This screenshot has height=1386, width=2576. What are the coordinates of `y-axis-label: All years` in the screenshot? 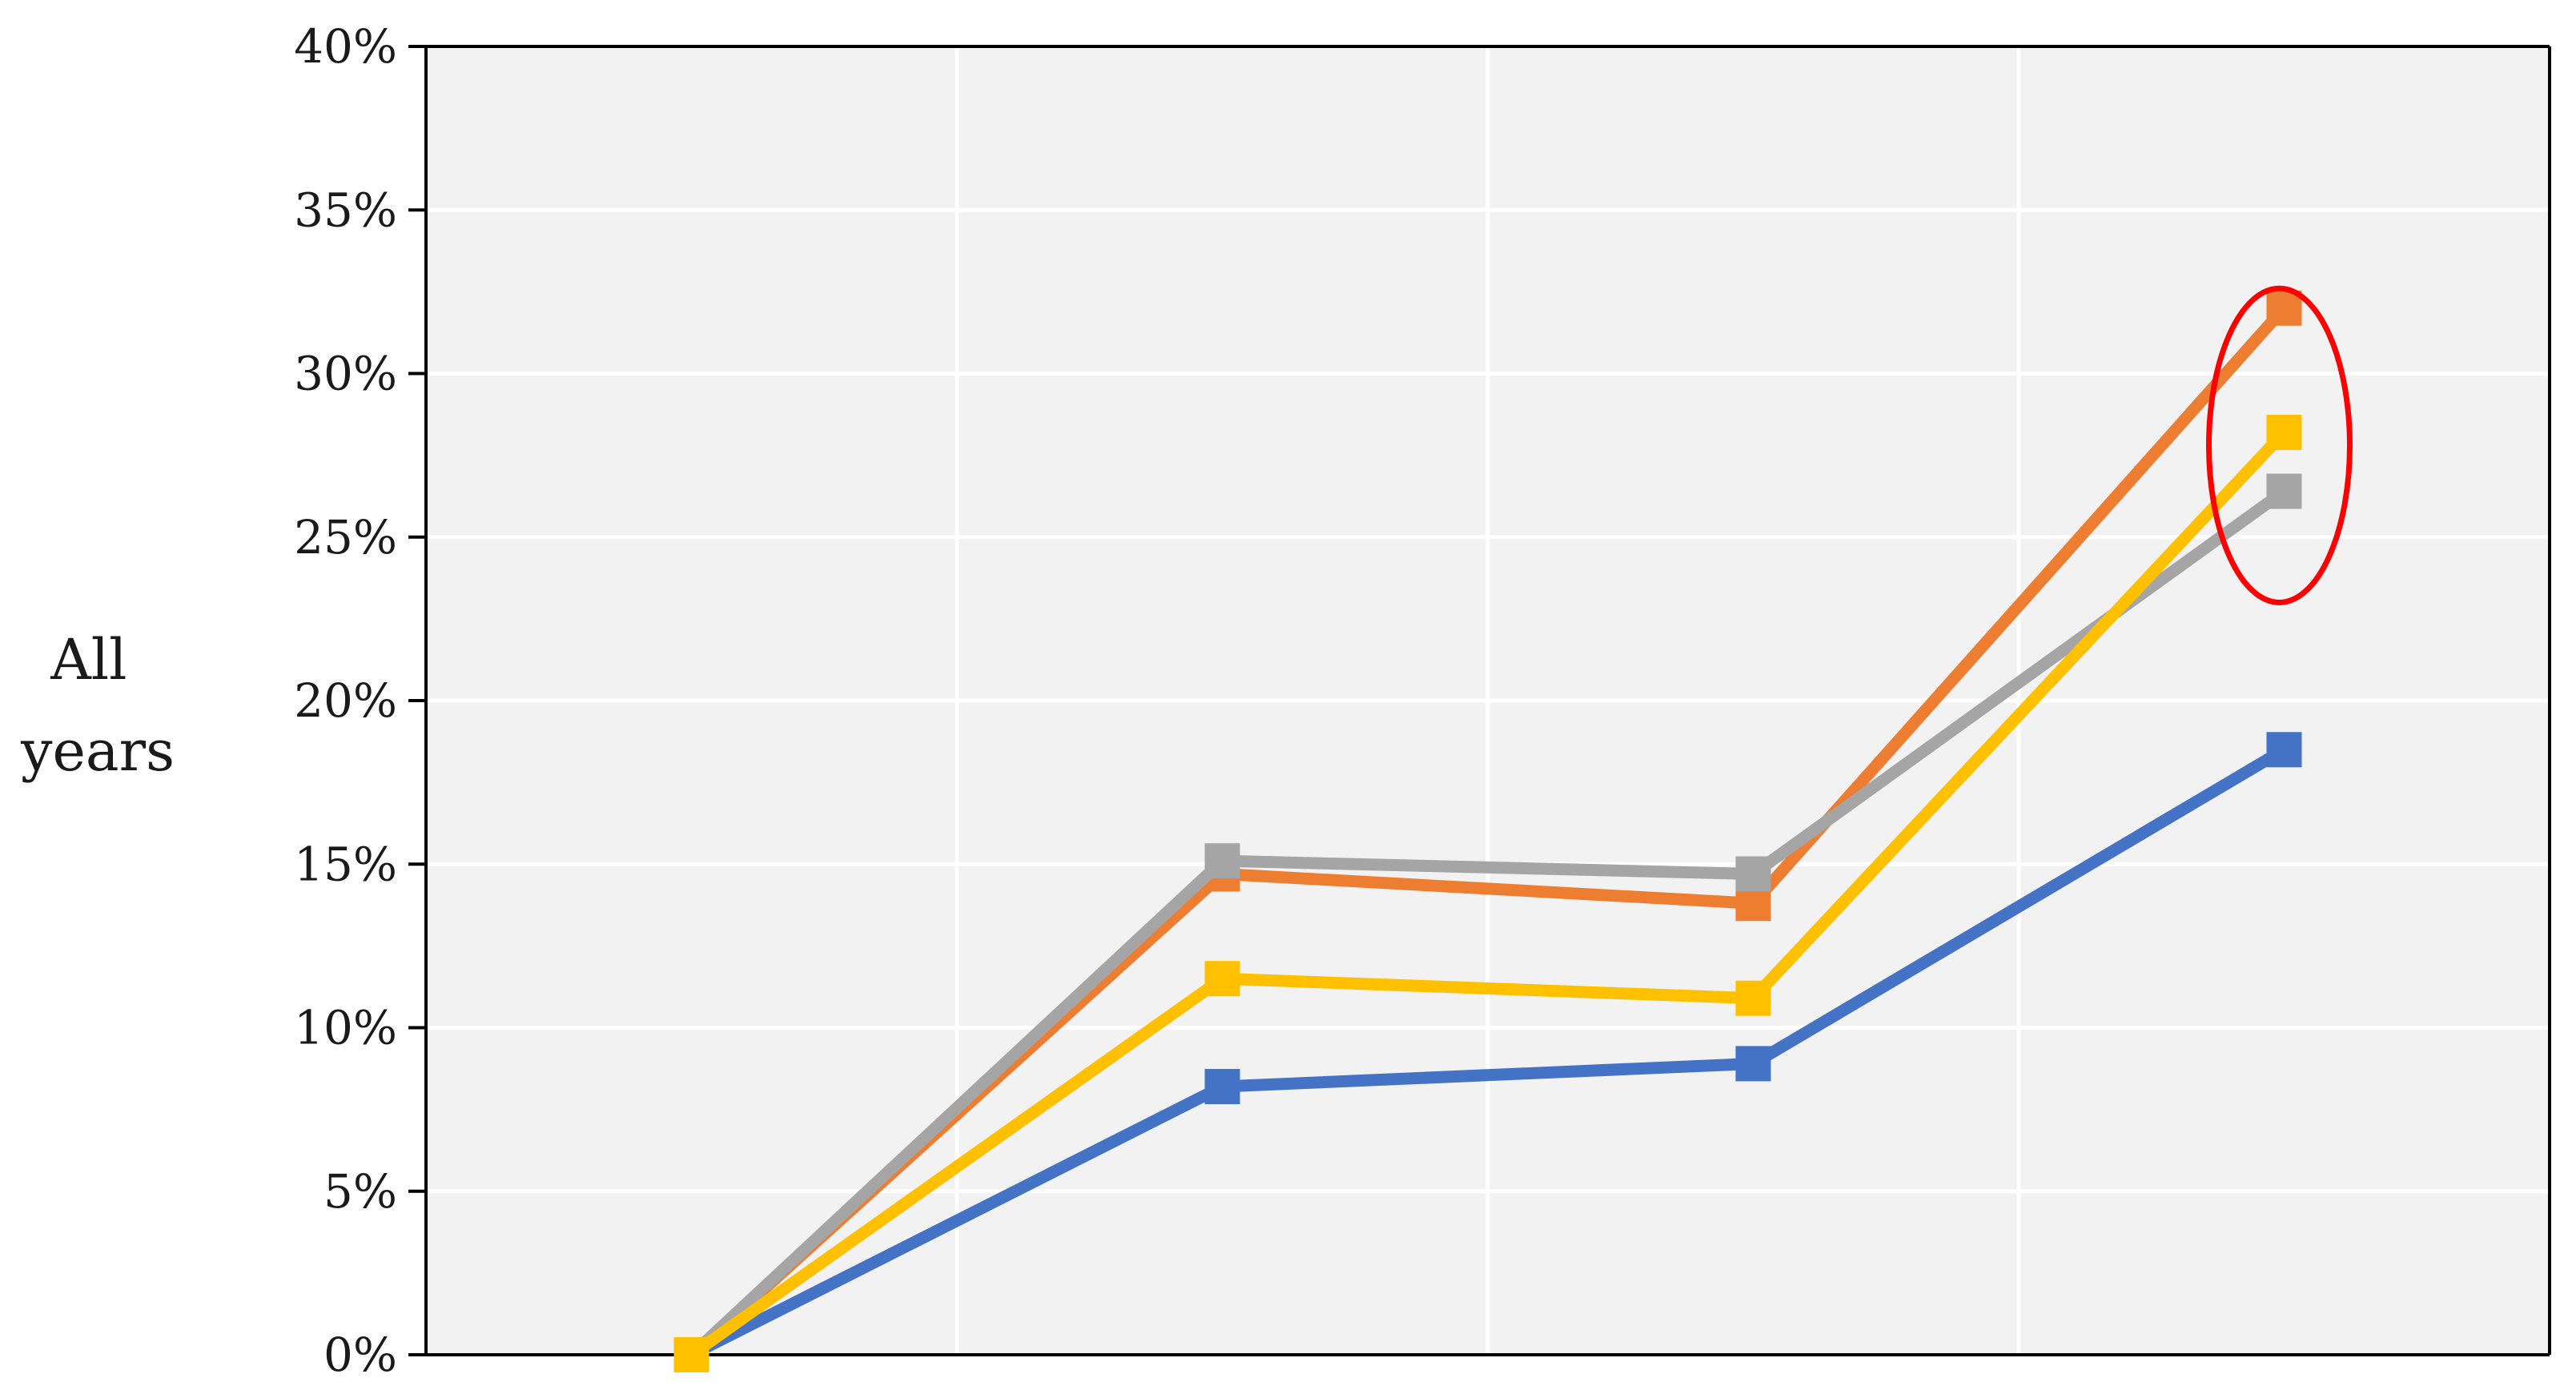 It's located at (97, 706).